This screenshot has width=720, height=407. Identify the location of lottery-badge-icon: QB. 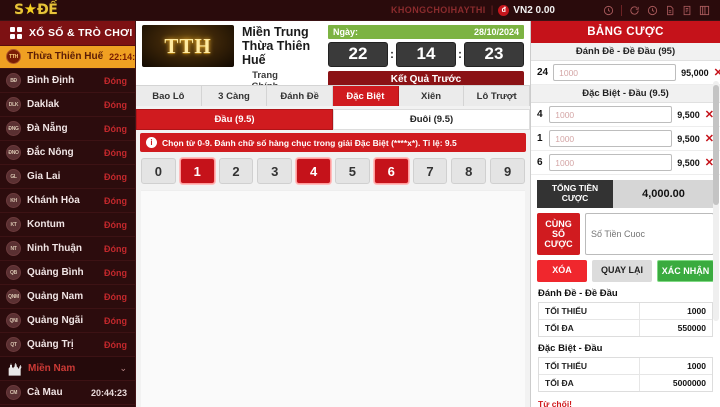
(13, 272).